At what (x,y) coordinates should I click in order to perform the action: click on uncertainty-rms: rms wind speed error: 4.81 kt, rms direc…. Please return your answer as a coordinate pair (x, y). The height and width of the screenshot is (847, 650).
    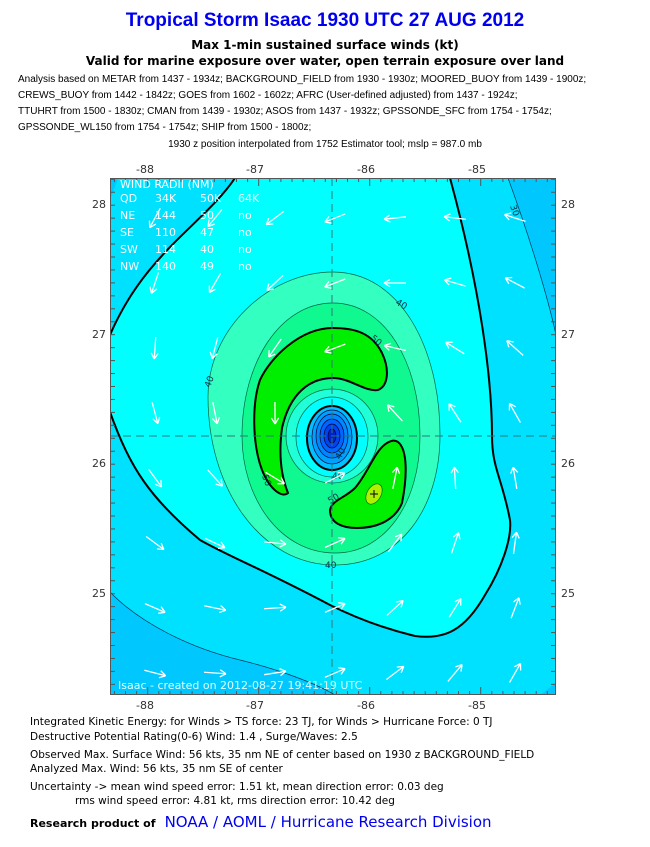
    Looking at the image, I should click on (235, 801).